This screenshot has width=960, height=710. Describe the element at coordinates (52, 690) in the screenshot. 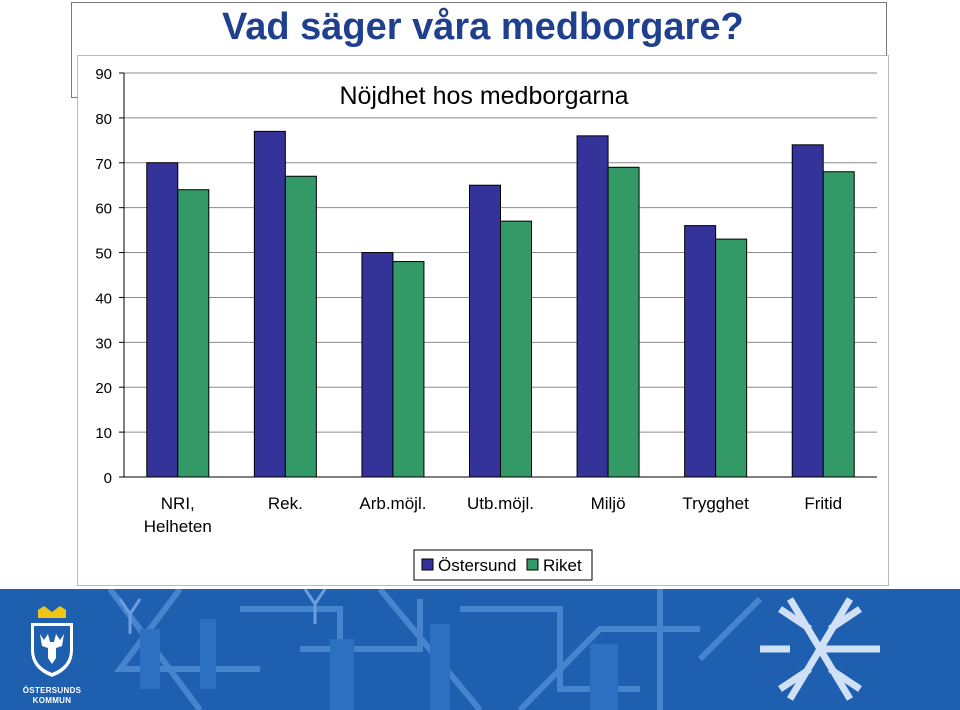

I see `logo-line-1: ÖSTERSUNDS` at that location.